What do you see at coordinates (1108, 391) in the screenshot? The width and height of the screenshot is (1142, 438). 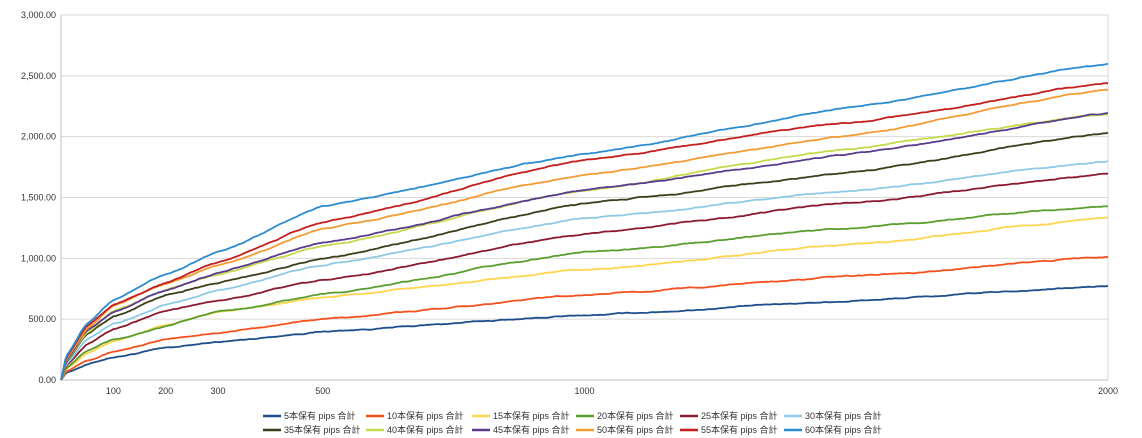 I see `x-tick-label: 2000` at bounding box center [1108, 391].